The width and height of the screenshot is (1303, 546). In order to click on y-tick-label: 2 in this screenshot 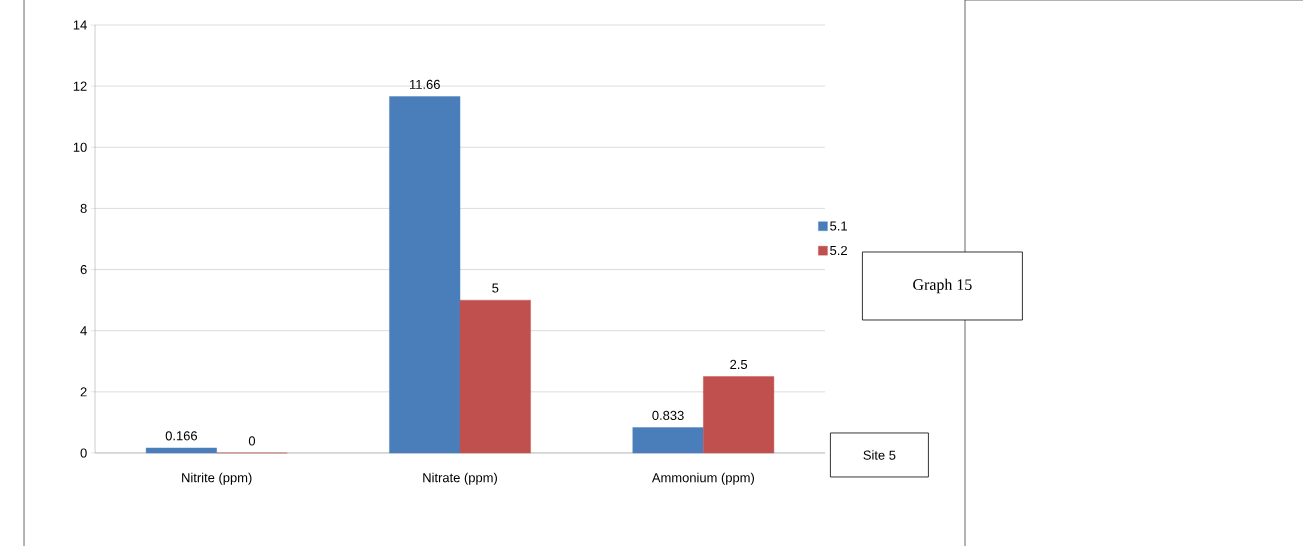, I will do `click(83, 392)`.